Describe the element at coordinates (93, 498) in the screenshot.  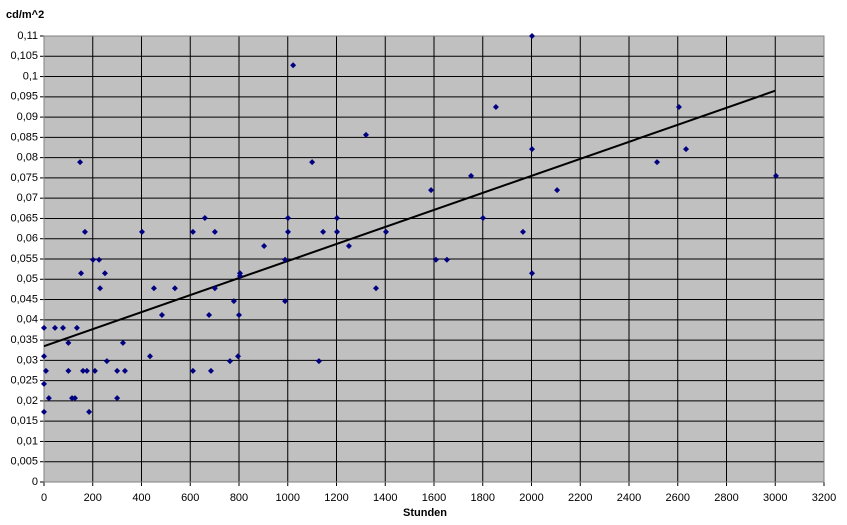
I see `x-tick-label: 200` at that location.